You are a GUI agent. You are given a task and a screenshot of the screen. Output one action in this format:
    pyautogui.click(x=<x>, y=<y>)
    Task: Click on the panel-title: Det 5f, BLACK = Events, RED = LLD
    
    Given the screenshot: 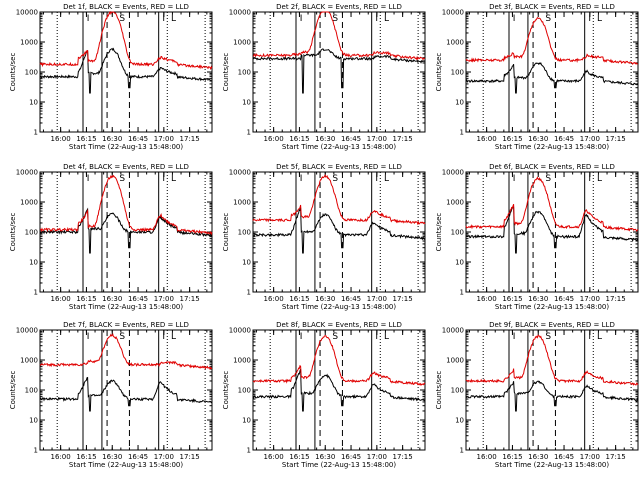 What is the action you would take?
    pyautogui.click(x=339, y=167)
    